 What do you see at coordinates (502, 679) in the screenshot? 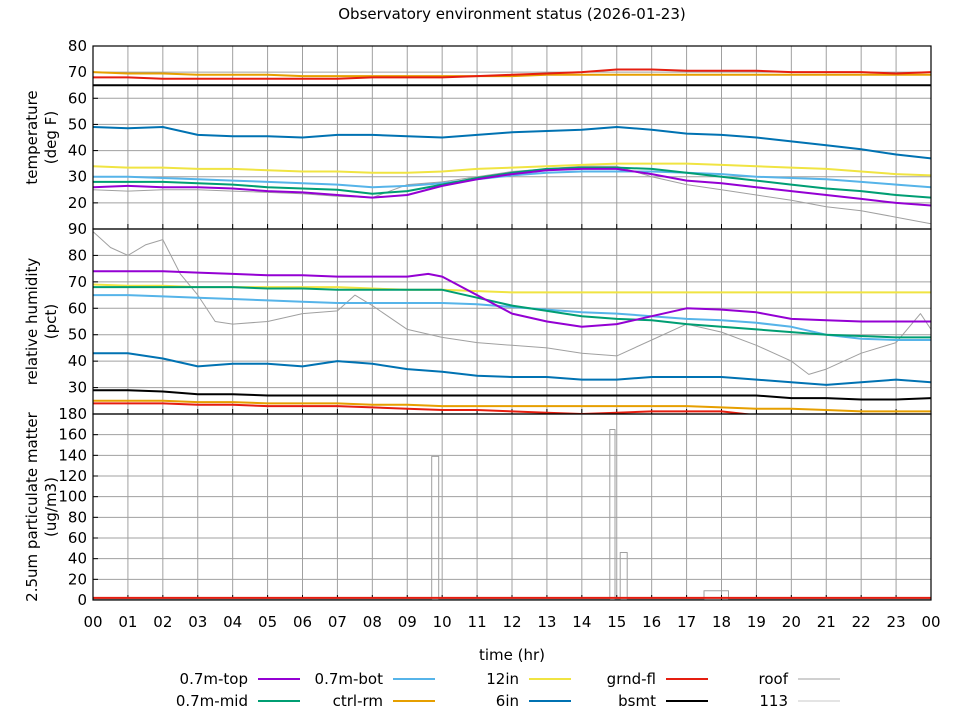
I see `legend-label: 12in` at bounding box center [502, 679].